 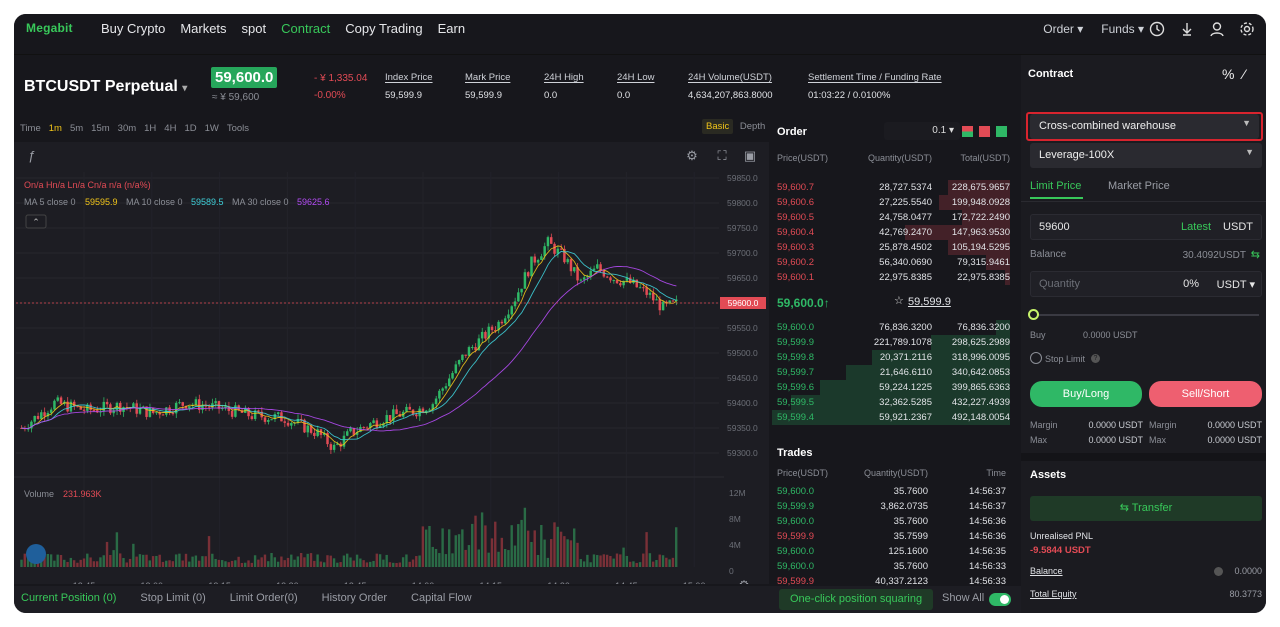 I want to click on transfer-button: ⇆ Transfer, so click(x=1146, y=508).